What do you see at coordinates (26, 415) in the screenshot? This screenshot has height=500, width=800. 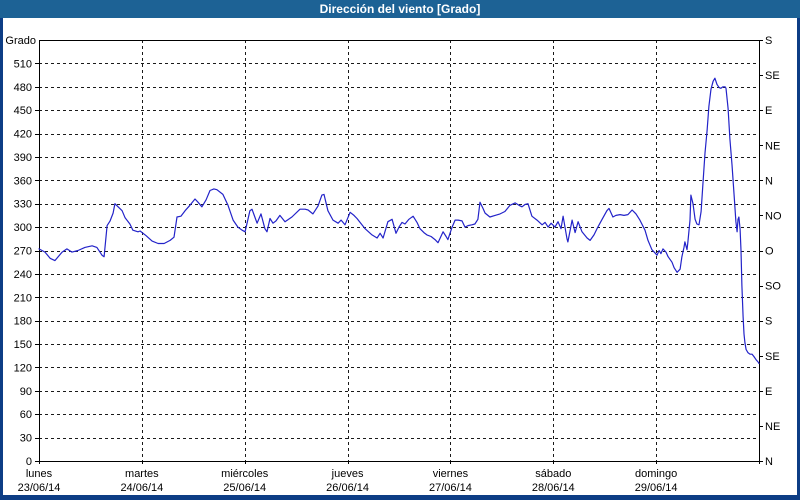 I see `y-tick-label: 60` at bounding box center [26, 415].